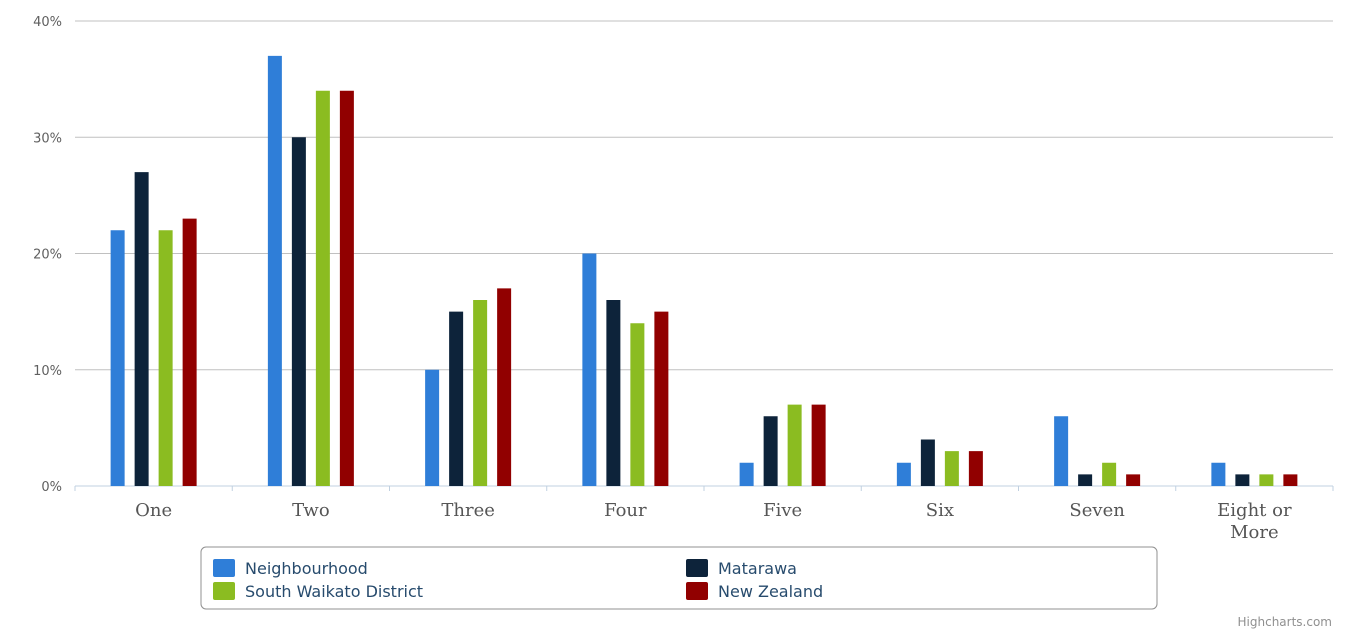 The height and width of the screenshot is (631, 1346). I want to click on y-tick-label: 20%, so click(47, 255).